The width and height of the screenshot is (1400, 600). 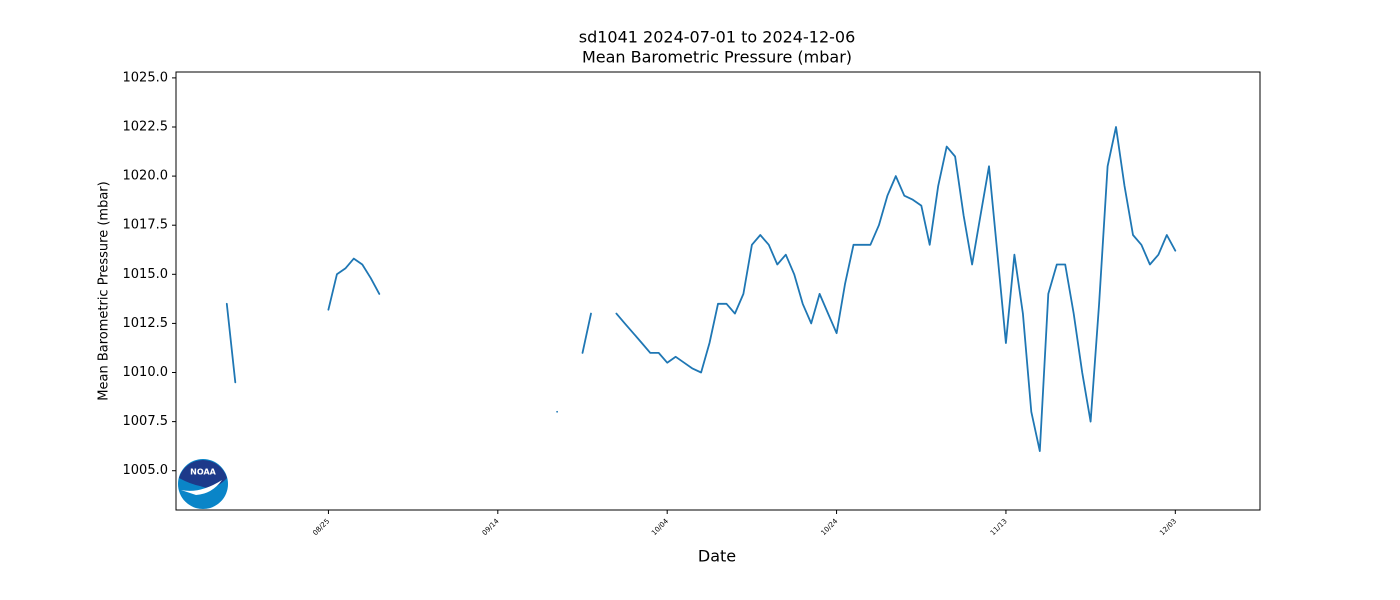 I want to click on y-tick-label: 1010.0, so click(x=146, y=372).